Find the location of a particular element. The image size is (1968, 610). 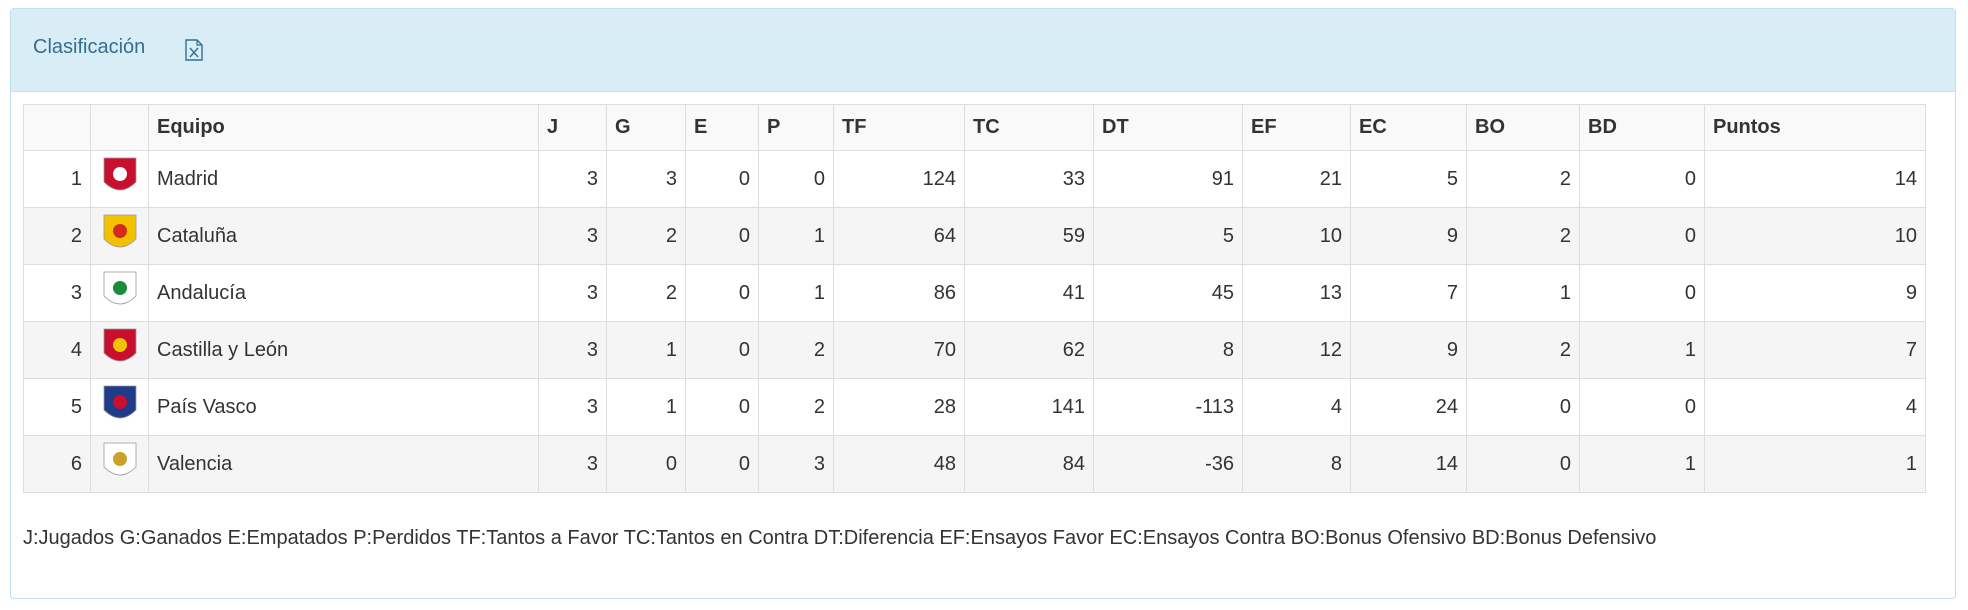

table-row: 4 Castilla y León 3 1 0 2 70 62 8 12 9 2 1 7 is located at coordinates (974, 350).